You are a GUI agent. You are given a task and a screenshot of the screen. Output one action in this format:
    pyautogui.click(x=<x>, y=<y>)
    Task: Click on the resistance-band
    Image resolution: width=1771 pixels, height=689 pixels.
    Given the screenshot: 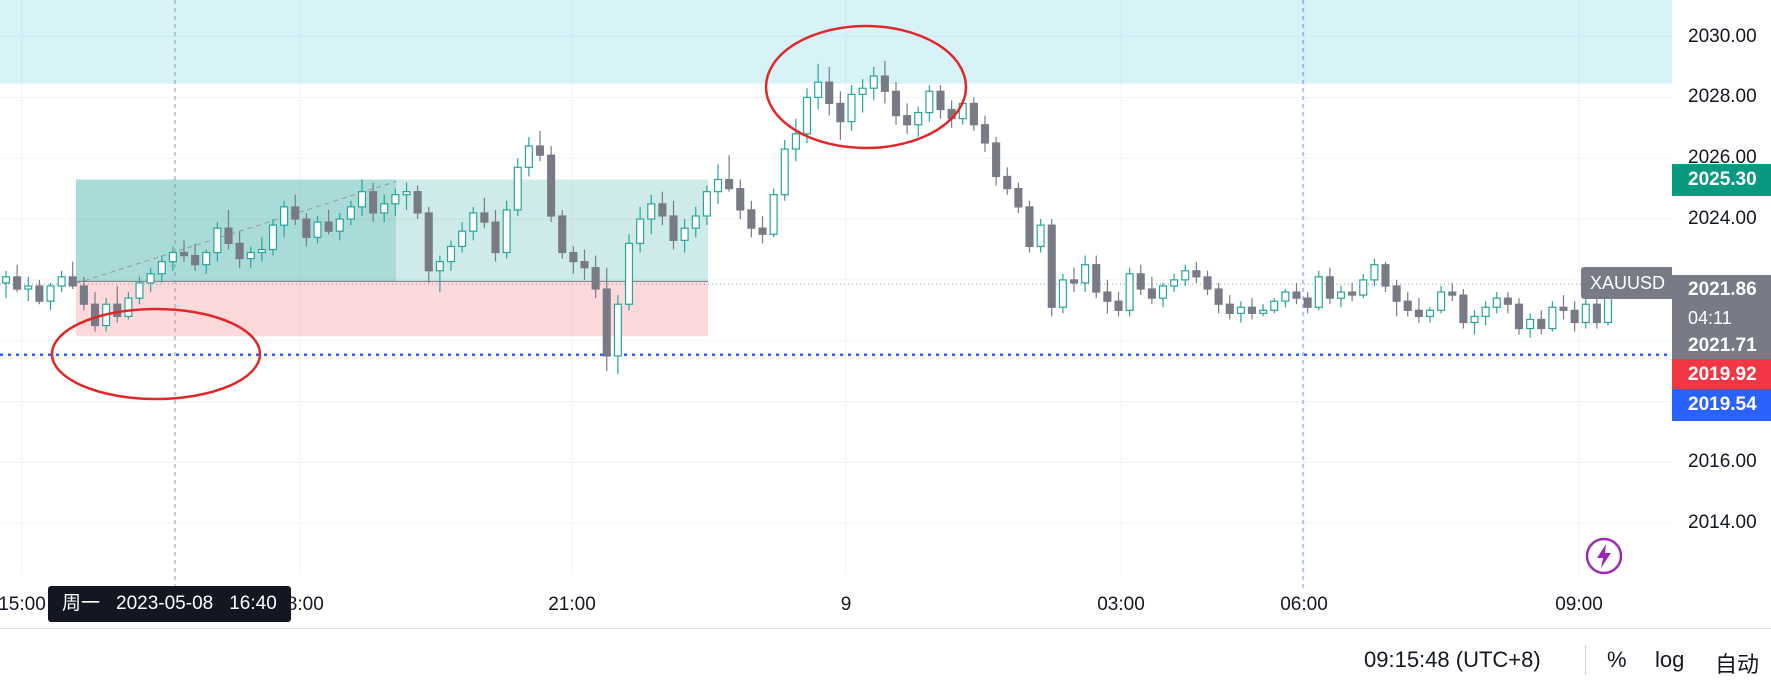 What is the action you would take?
    pyautogui.click(x=836, y=42)
    